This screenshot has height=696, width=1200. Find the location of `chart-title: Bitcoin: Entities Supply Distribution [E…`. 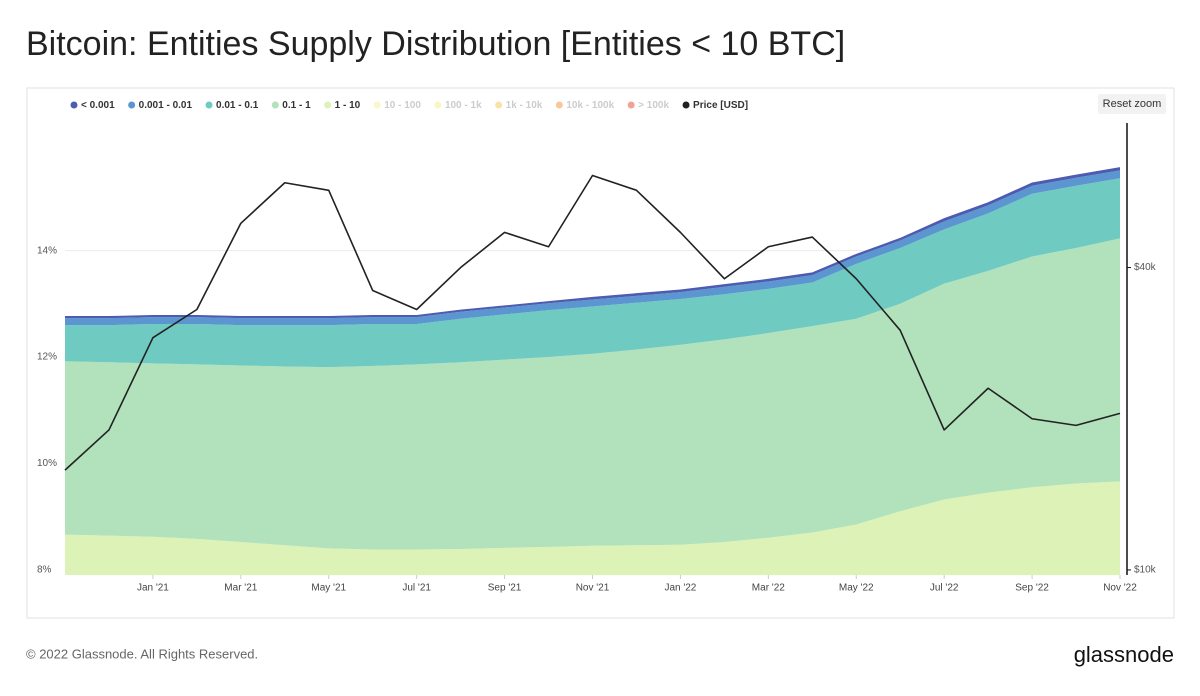

chart-title: Bitcoin: Entities Supply Distribution [E… is located at coordinates (435, 44).